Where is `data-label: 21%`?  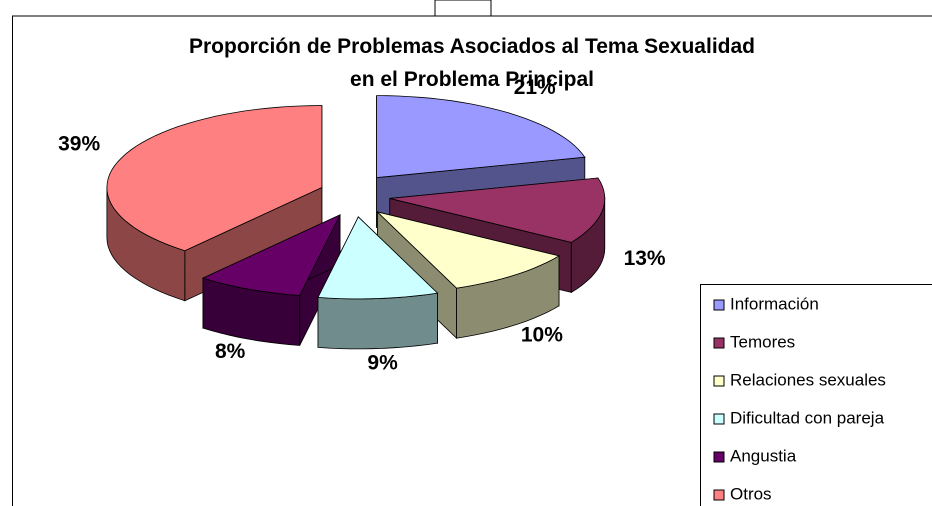 data-label: 21% is located at coordinates (535, 87).